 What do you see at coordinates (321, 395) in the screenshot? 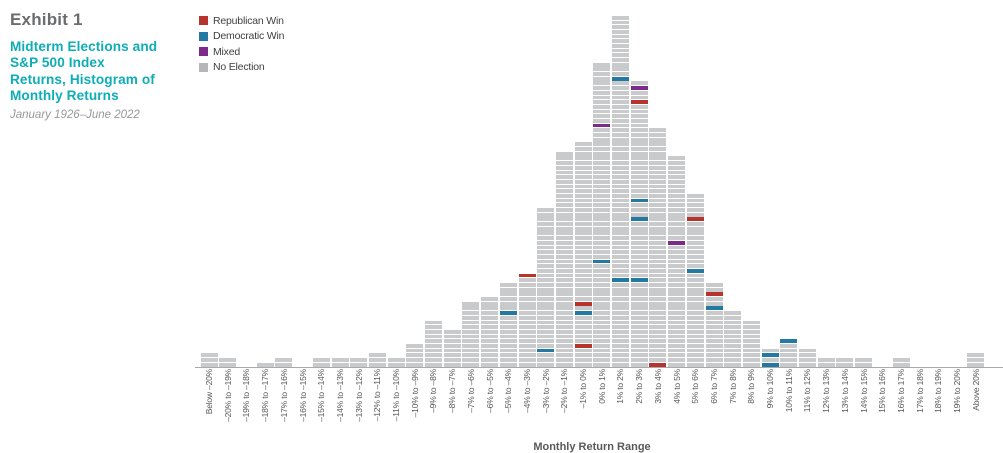
I see `x-axis-label: –15% to –14%` at bounding box center [321, 395].